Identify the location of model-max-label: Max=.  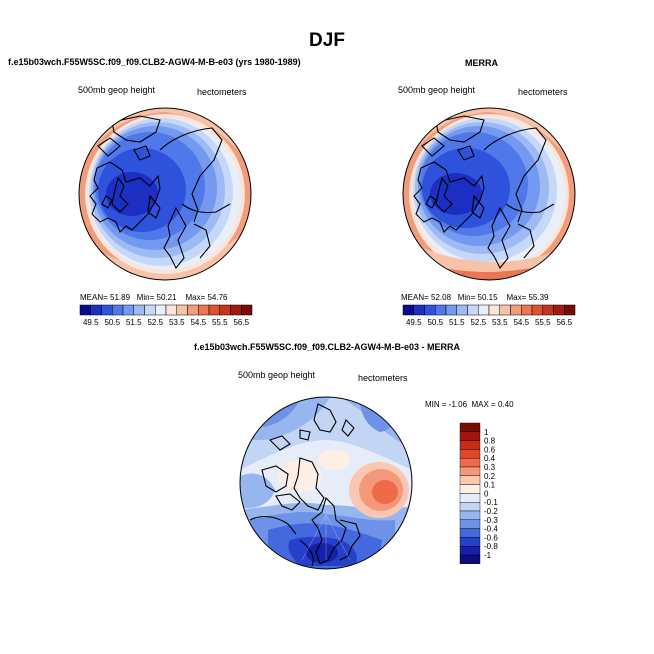
(195, 297).